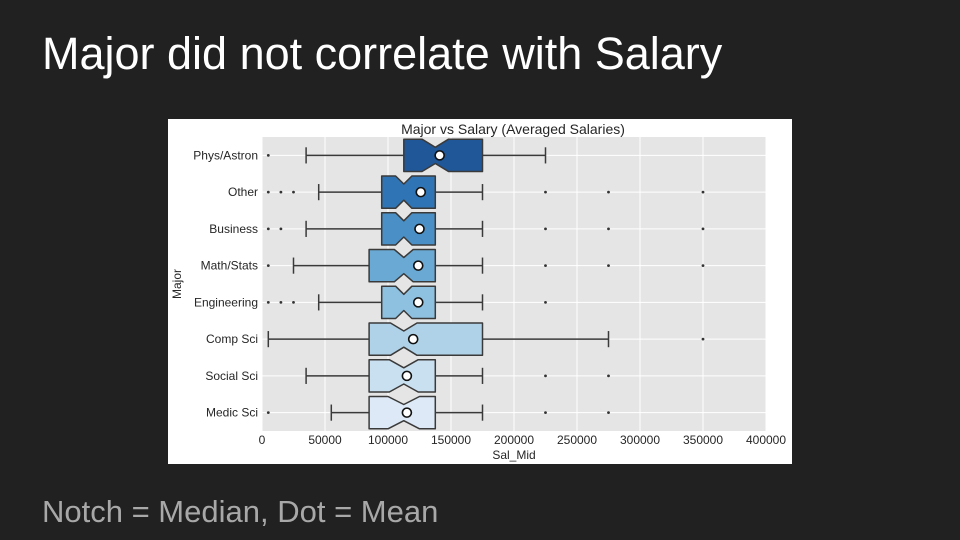 The image size is (960, 540). Describe the element at coordinates (232, 413) in the screenshot. I see `category-label: Medic Sci` at that location.